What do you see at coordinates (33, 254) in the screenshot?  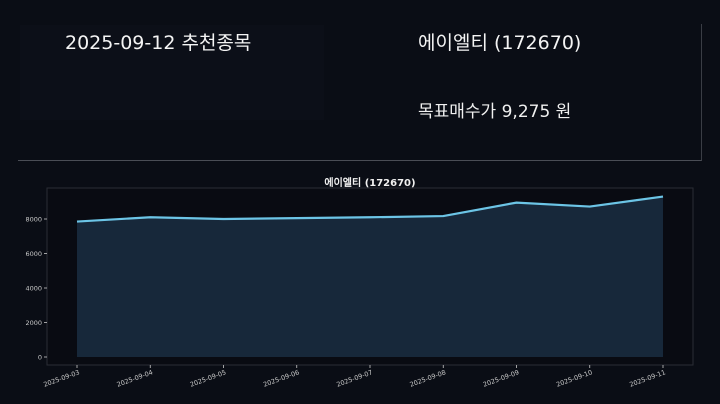 I see `y-tick-label: 6000` at bounding box center [33, 254].